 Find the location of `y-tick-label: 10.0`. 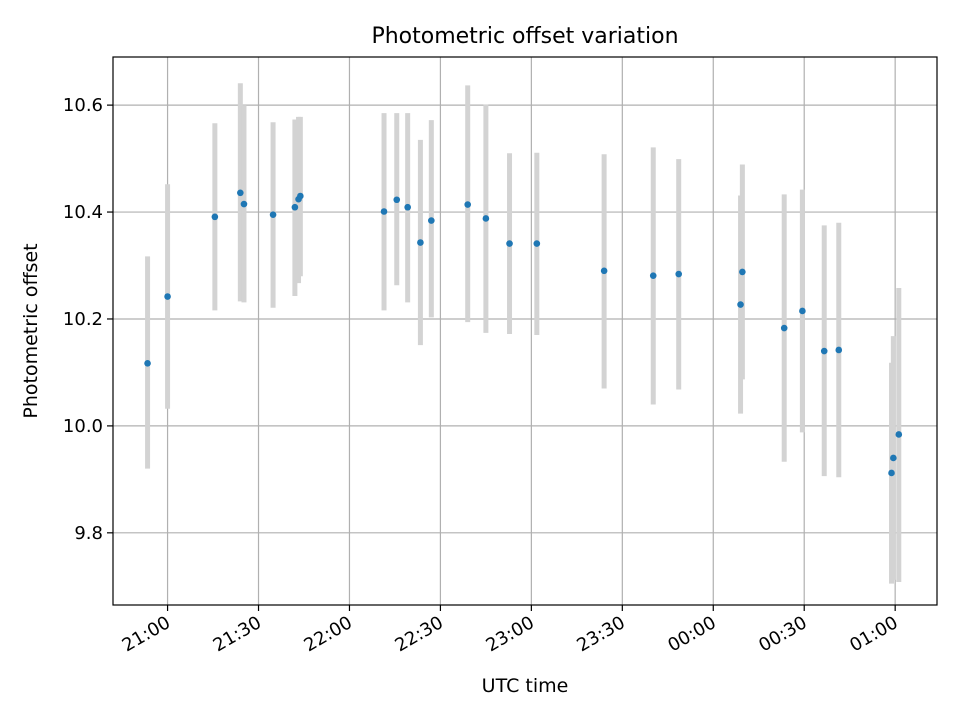

y-tick-label: 10.0 is located at coordinates (83, 426).